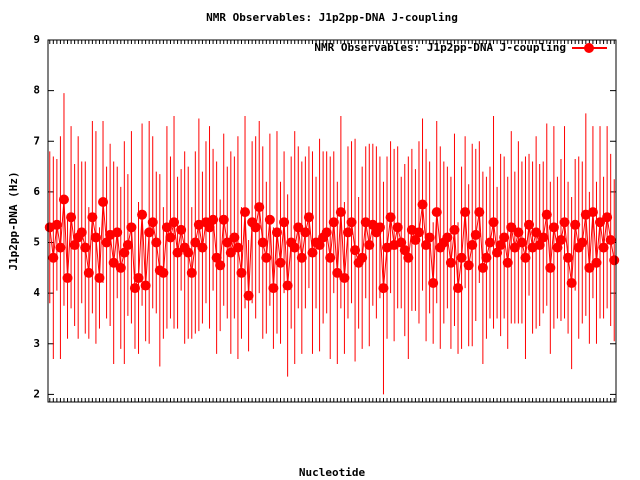  What do you see at coordinates (589, 48) in the screenshot?
I see `legend-marker` at bounding box center [589, 48].